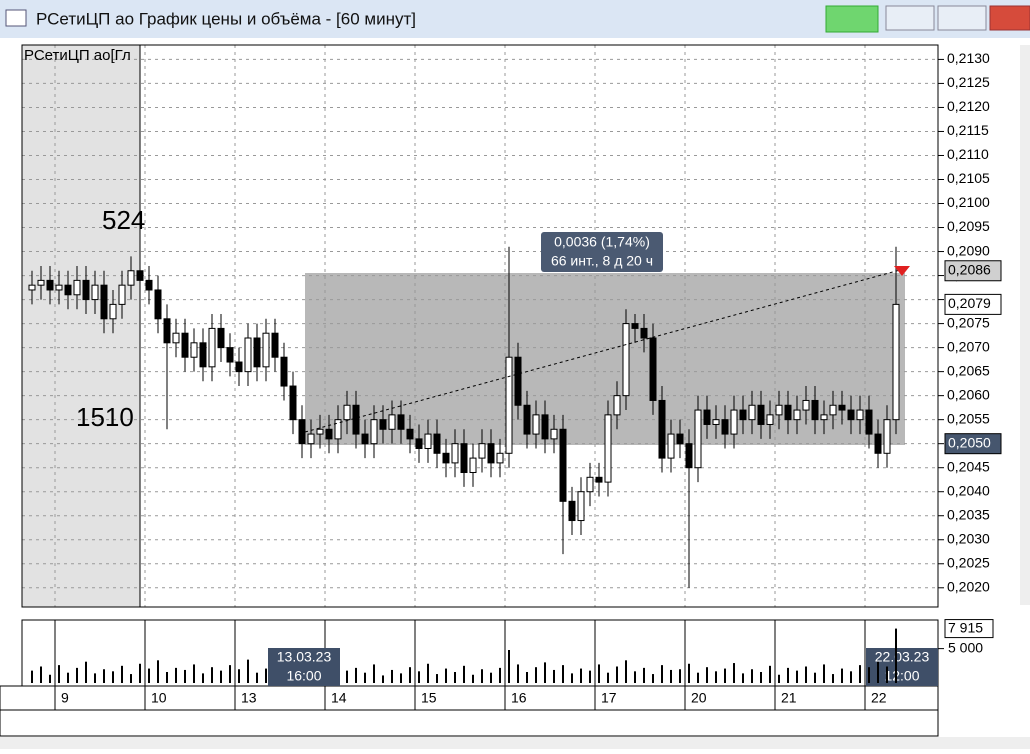 This screenshot has height=754, width=1030. Describe the element at coordinates (123, 220) in the screenshot. I see `profile-label: 524` at that location.